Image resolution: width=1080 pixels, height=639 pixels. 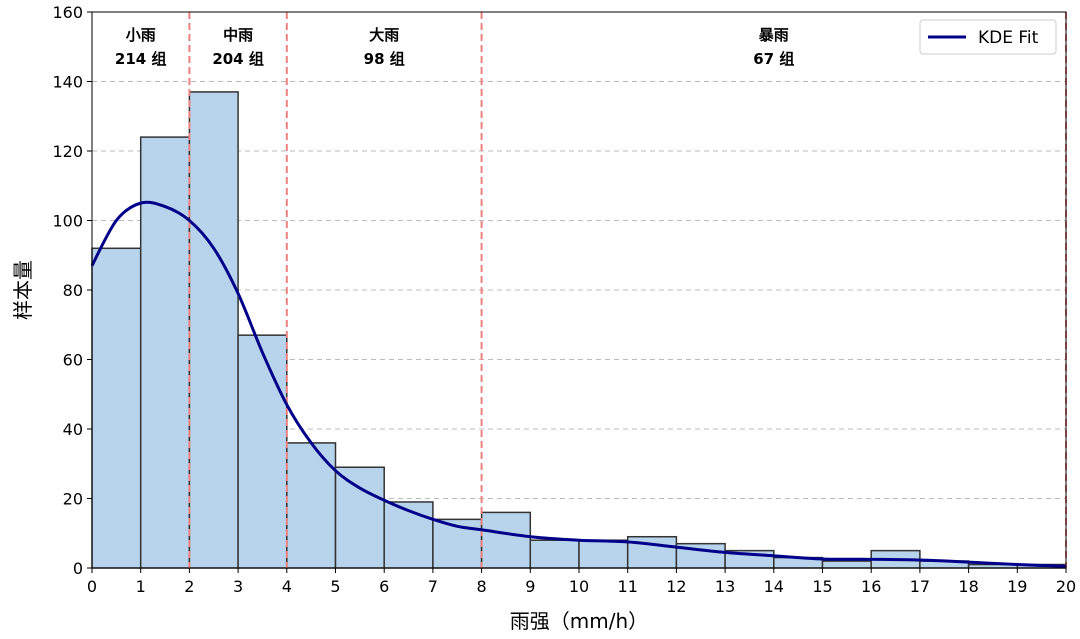 What do you see at coordinates (335, 586) in the screenshot?
I see `x-tick-label: 5` at bounding box center [335, 586].